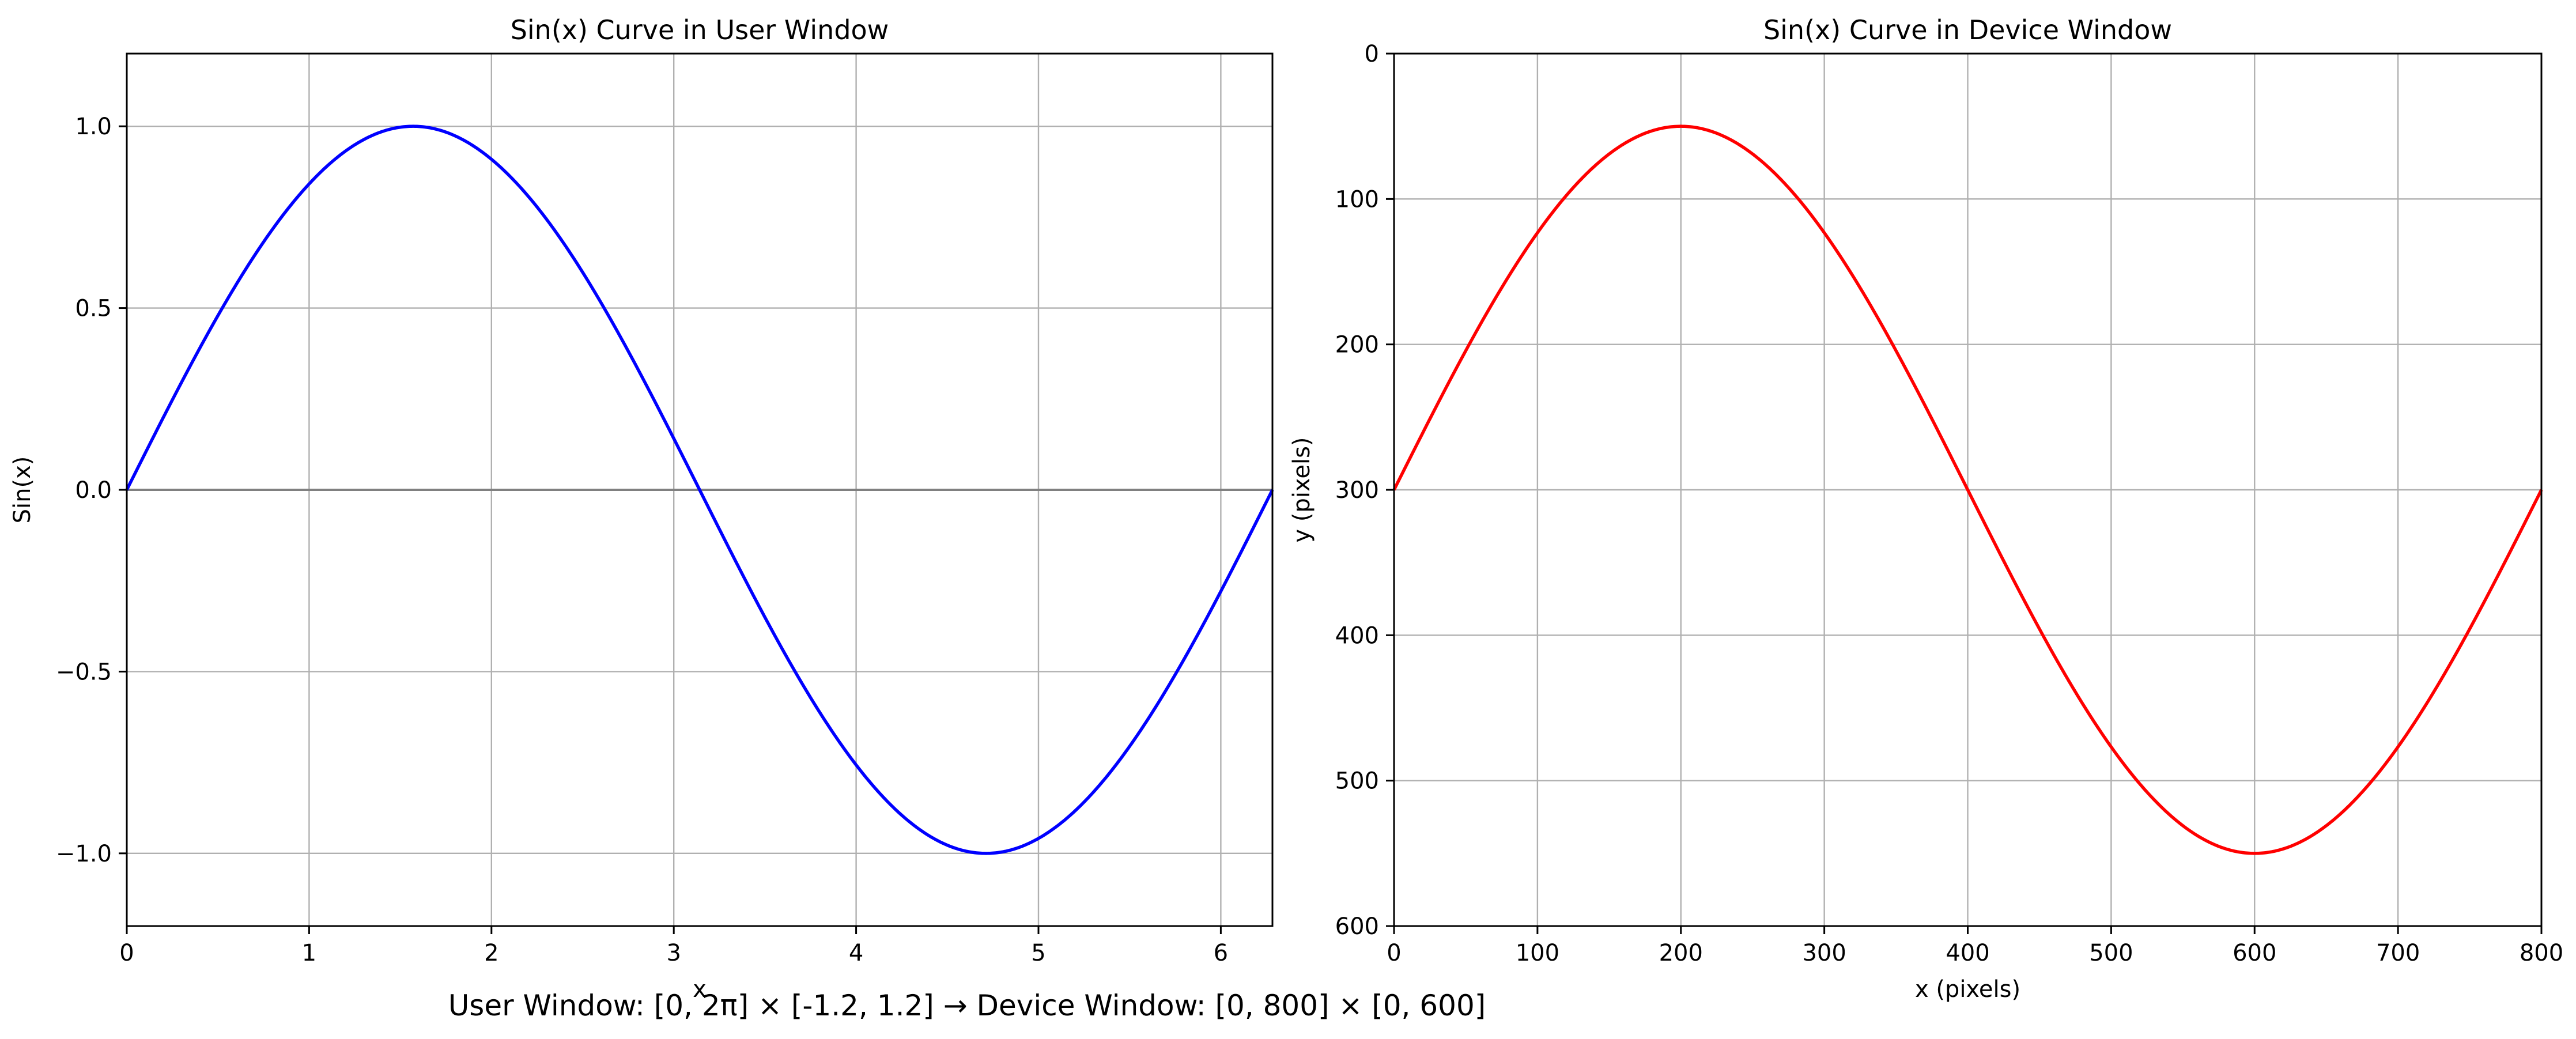 The height and width of the screenshot is (1039, 2576). Describe the element at coordinates (700, 990) in the screenshot. I see `user-window-x-axis-label: x` at that location.